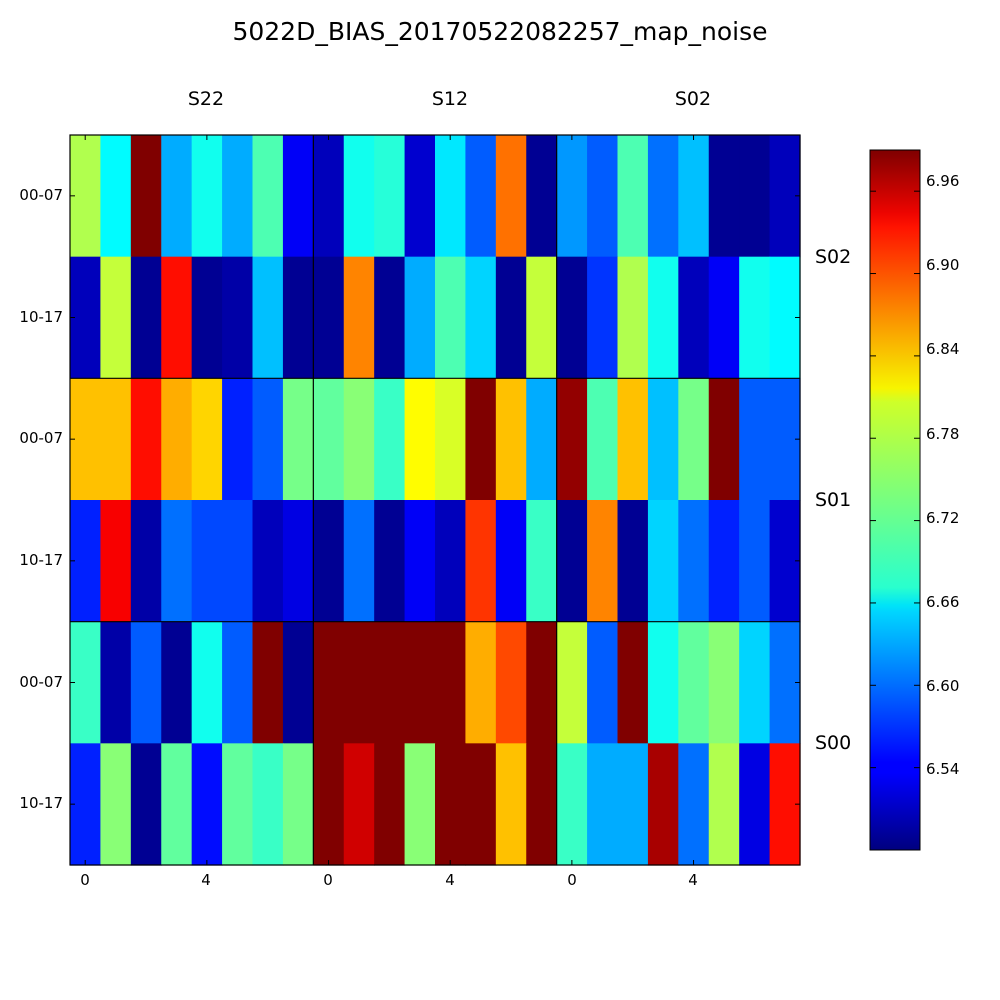 This screenshot has height=1000, width=1000. I want to click on heatmap-cell-r0-c3, so click(177, 196).